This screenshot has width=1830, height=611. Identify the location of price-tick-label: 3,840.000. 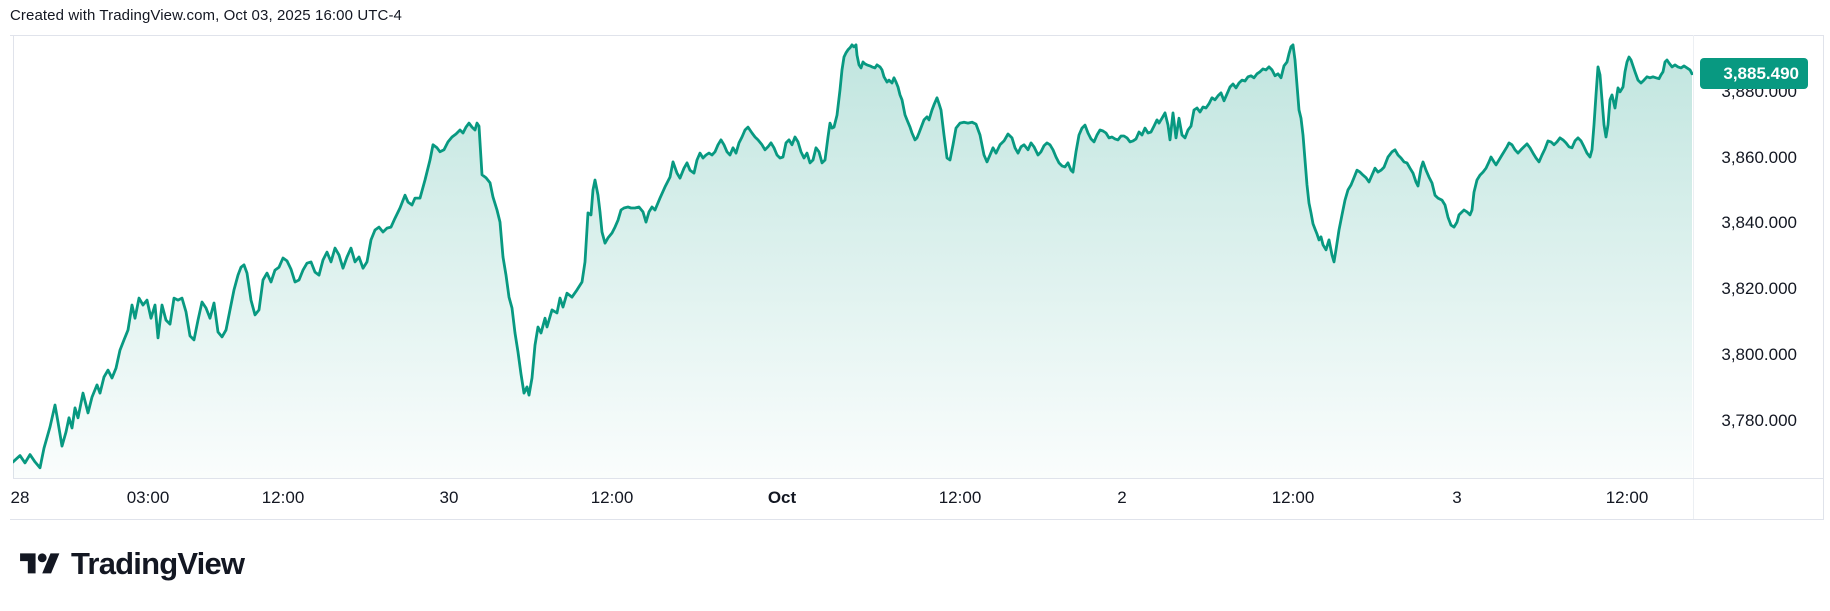
(1759, 223).